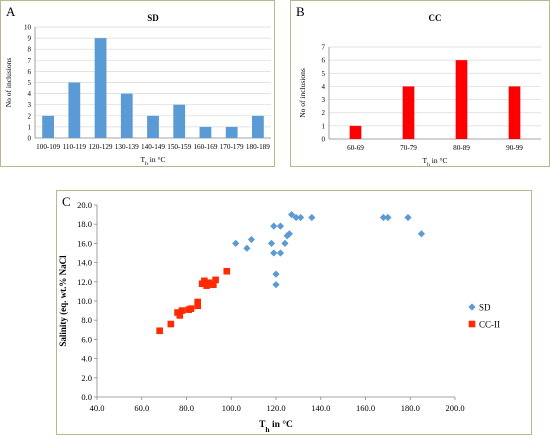  I want to click on scatter-x-tick-label: 120.0, so click(275, 408).